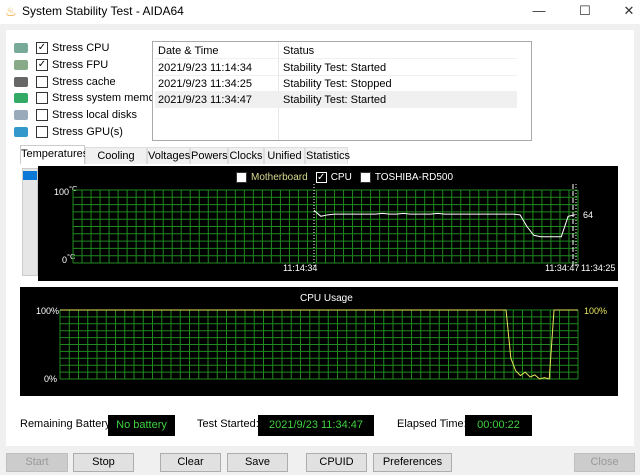 Image resolution: width=640 pixels, height=475 pixels. I want to click on marker-label: 11:14:34, so click(300, 268).